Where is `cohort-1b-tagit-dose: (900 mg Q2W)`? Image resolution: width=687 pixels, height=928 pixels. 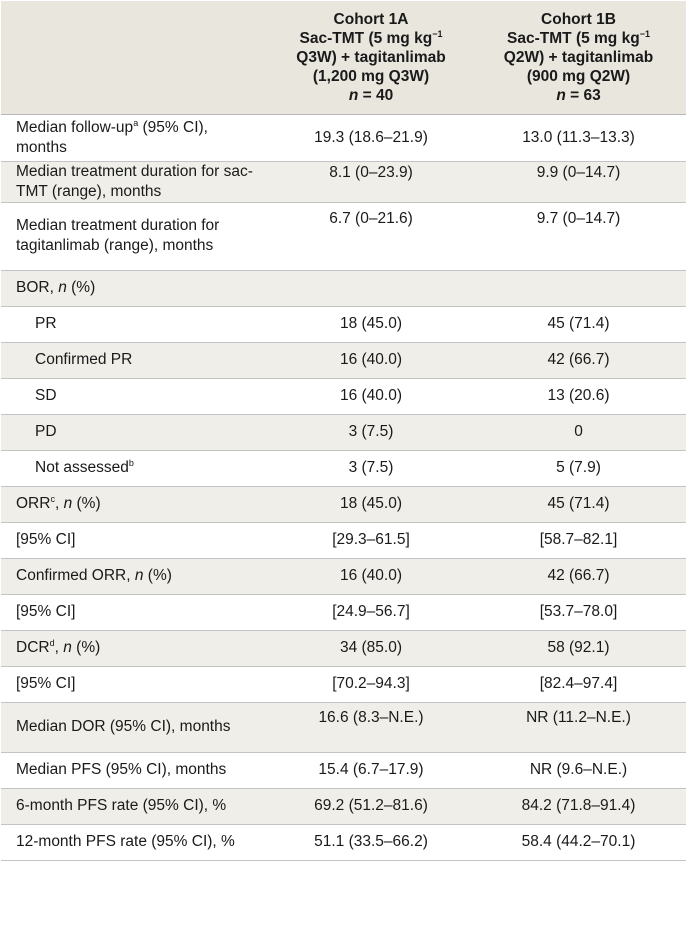 cohort-1b-tagit-dose: (900 mg Q2W) is located at coordinates (578, 76).